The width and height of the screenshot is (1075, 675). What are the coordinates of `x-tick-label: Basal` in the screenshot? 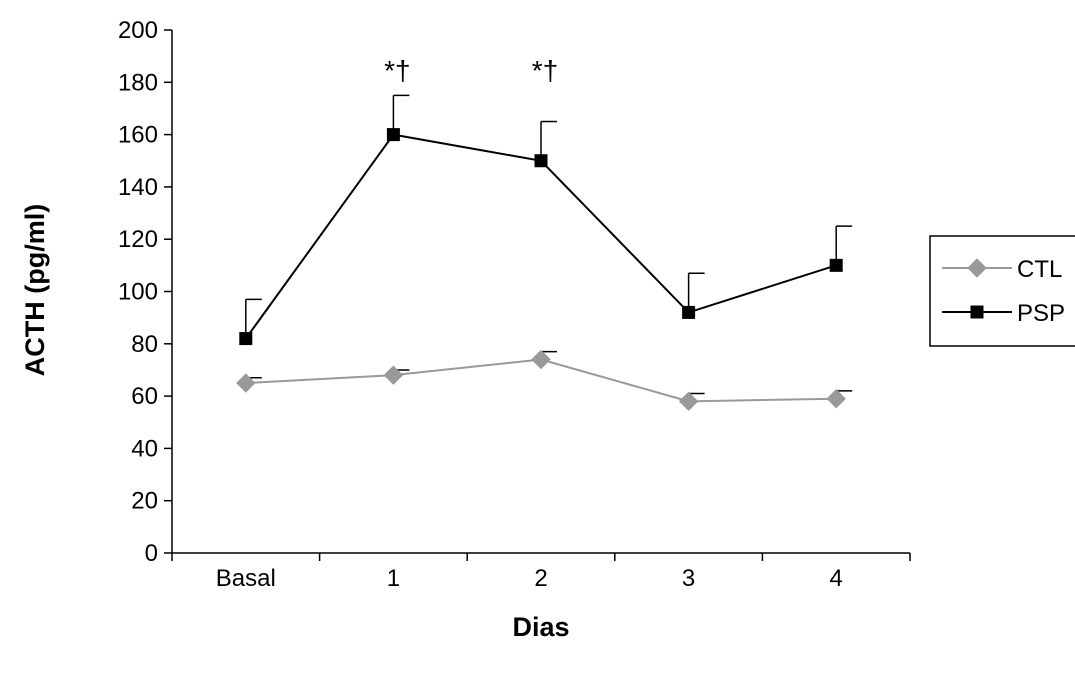 It's located at (246, 578).